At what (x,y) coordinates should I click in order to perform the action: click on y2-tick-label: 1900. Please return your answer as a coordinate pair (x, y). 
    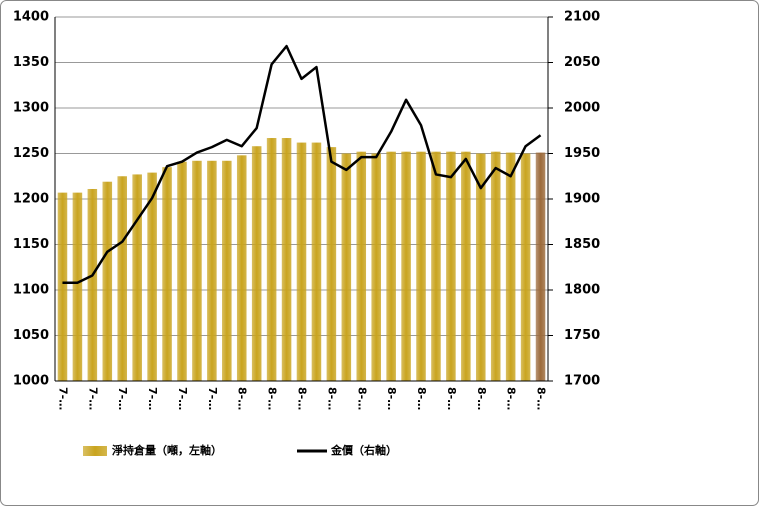
    Looking at the image, I should click on (582, 199).